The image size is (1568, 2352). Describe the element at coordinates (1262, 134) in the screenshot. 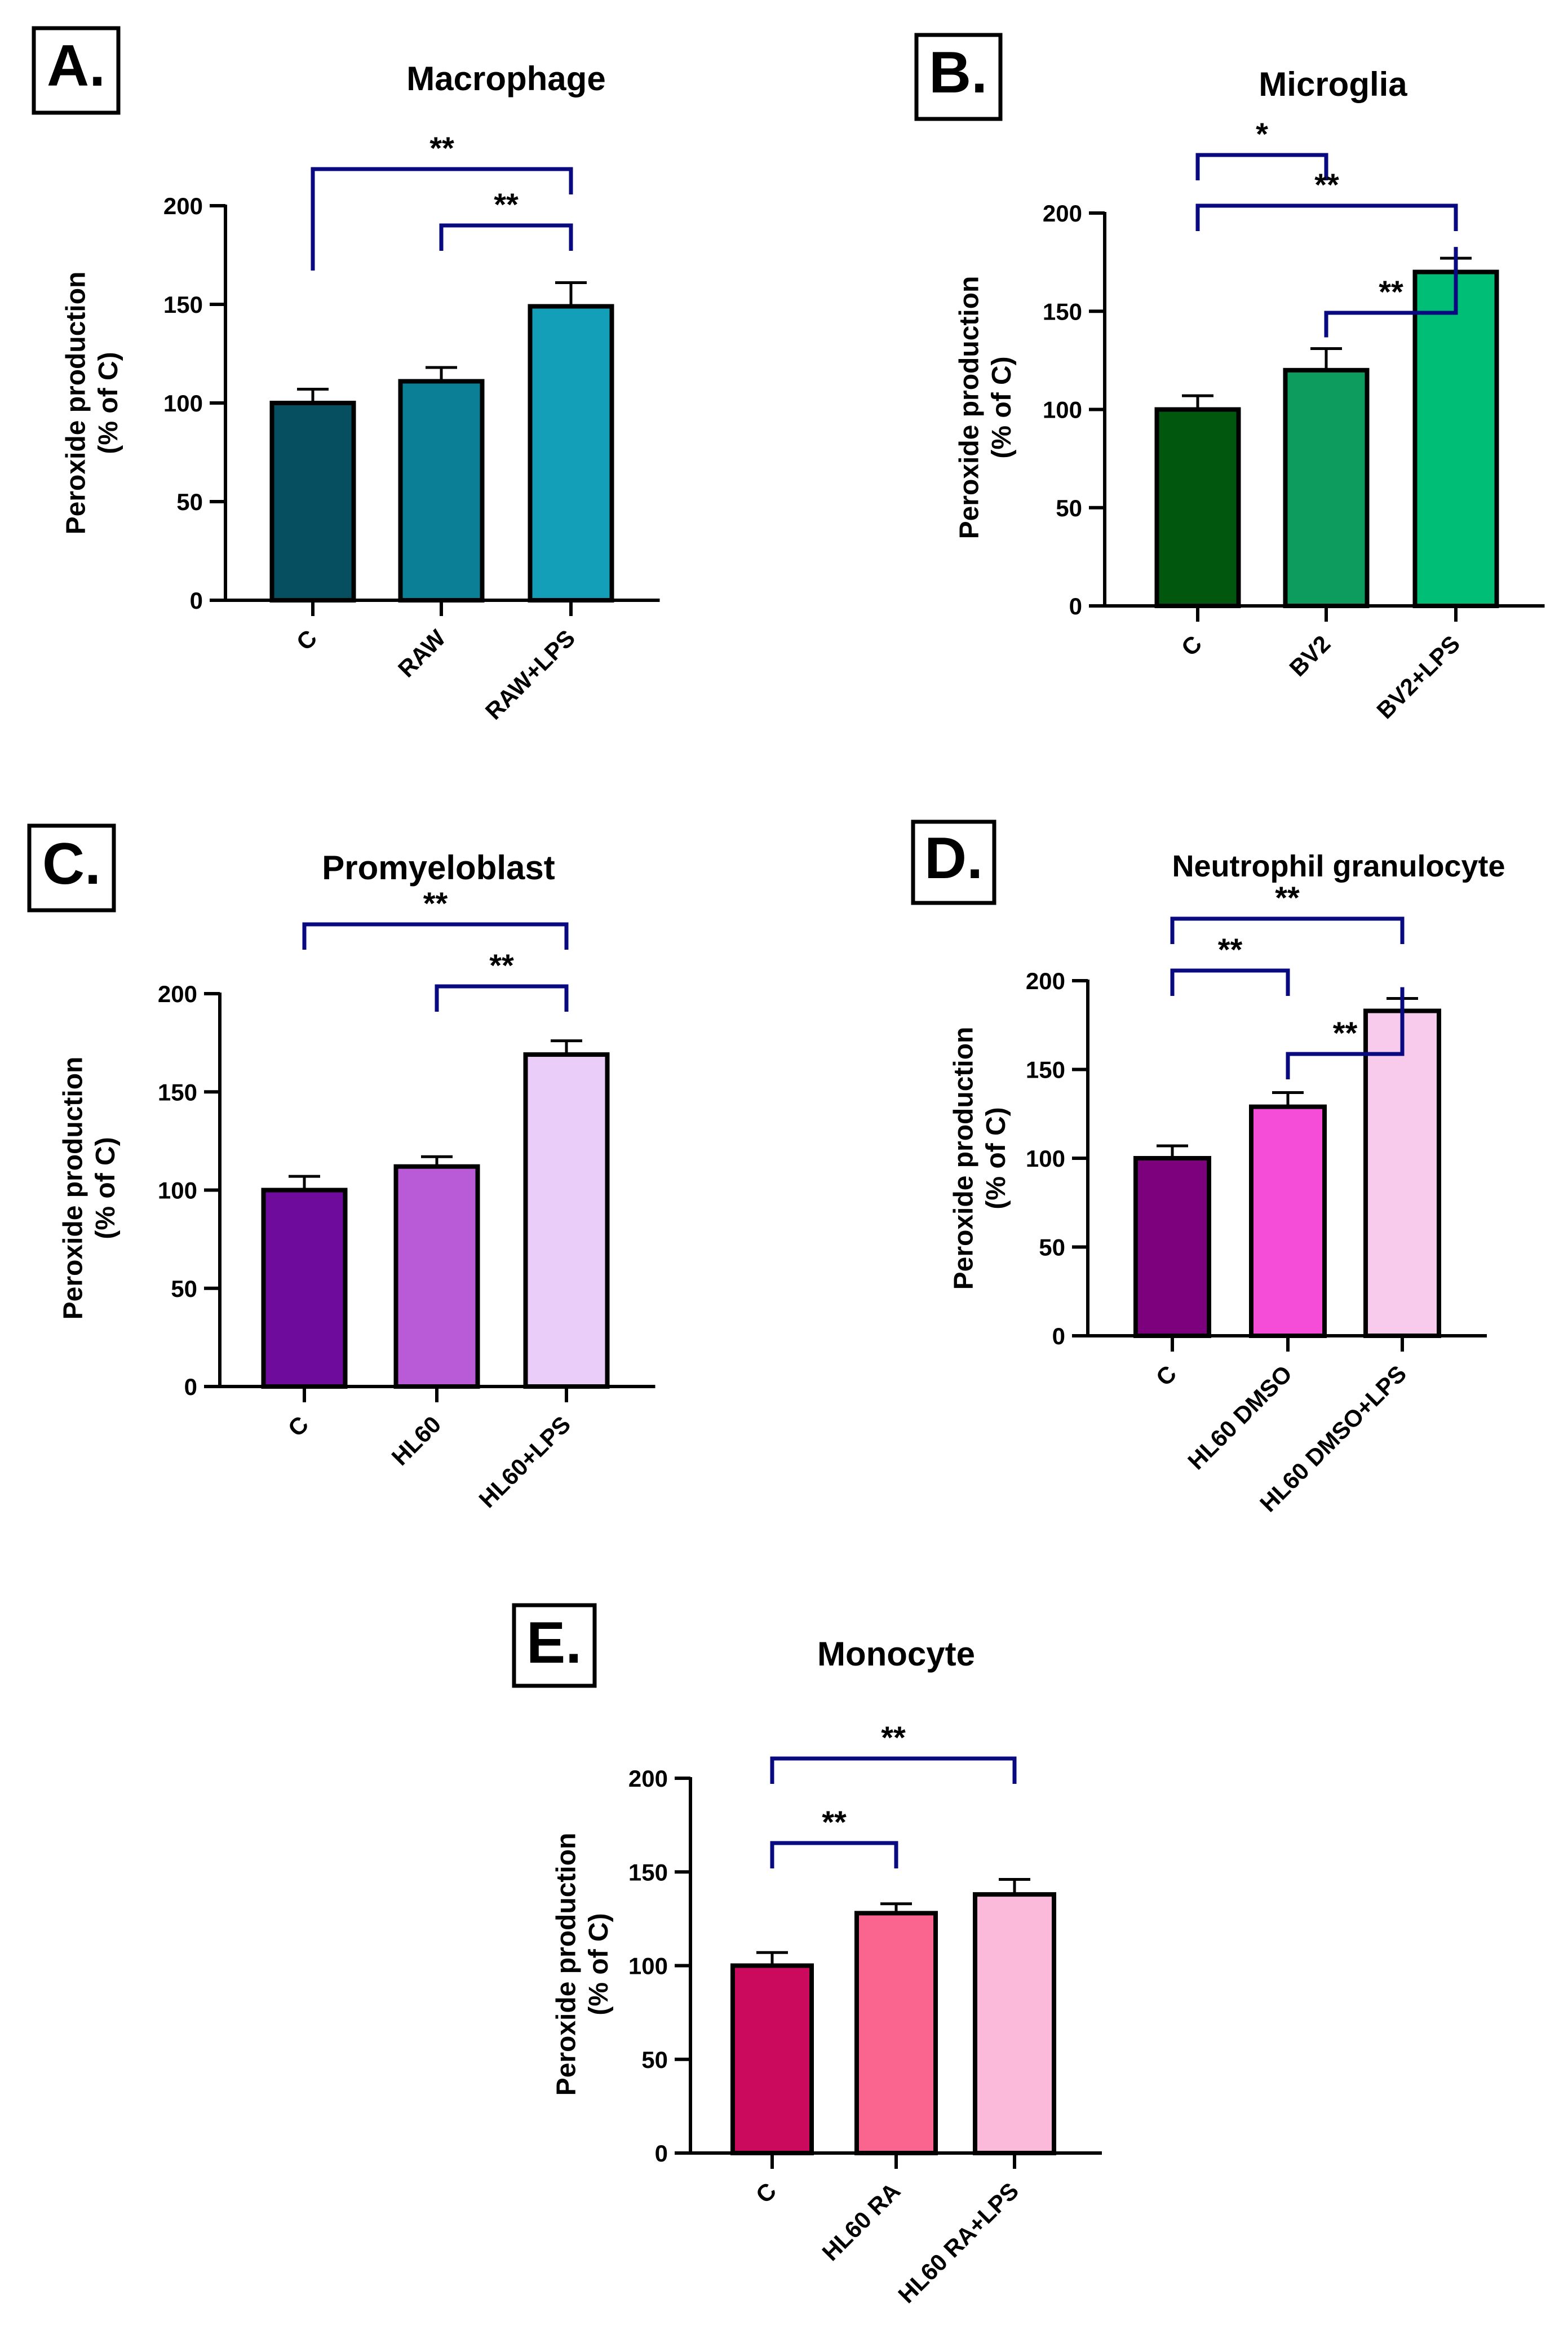

I see `significance-label: *` at that location.